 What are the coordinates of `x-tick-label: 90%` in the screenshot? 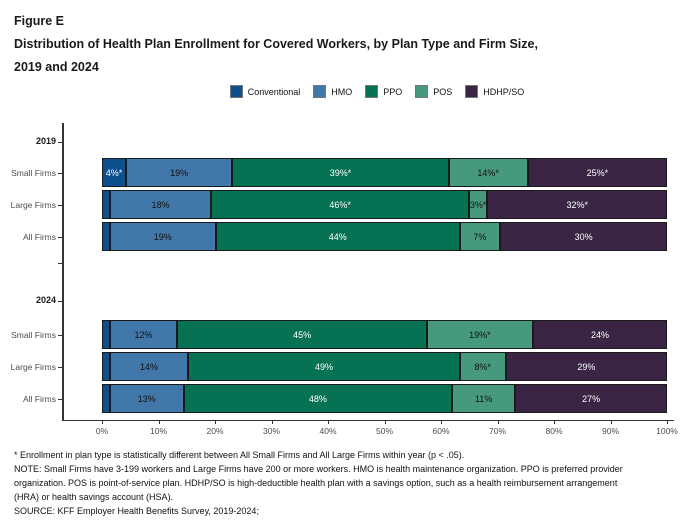 It's located at (610, 431).